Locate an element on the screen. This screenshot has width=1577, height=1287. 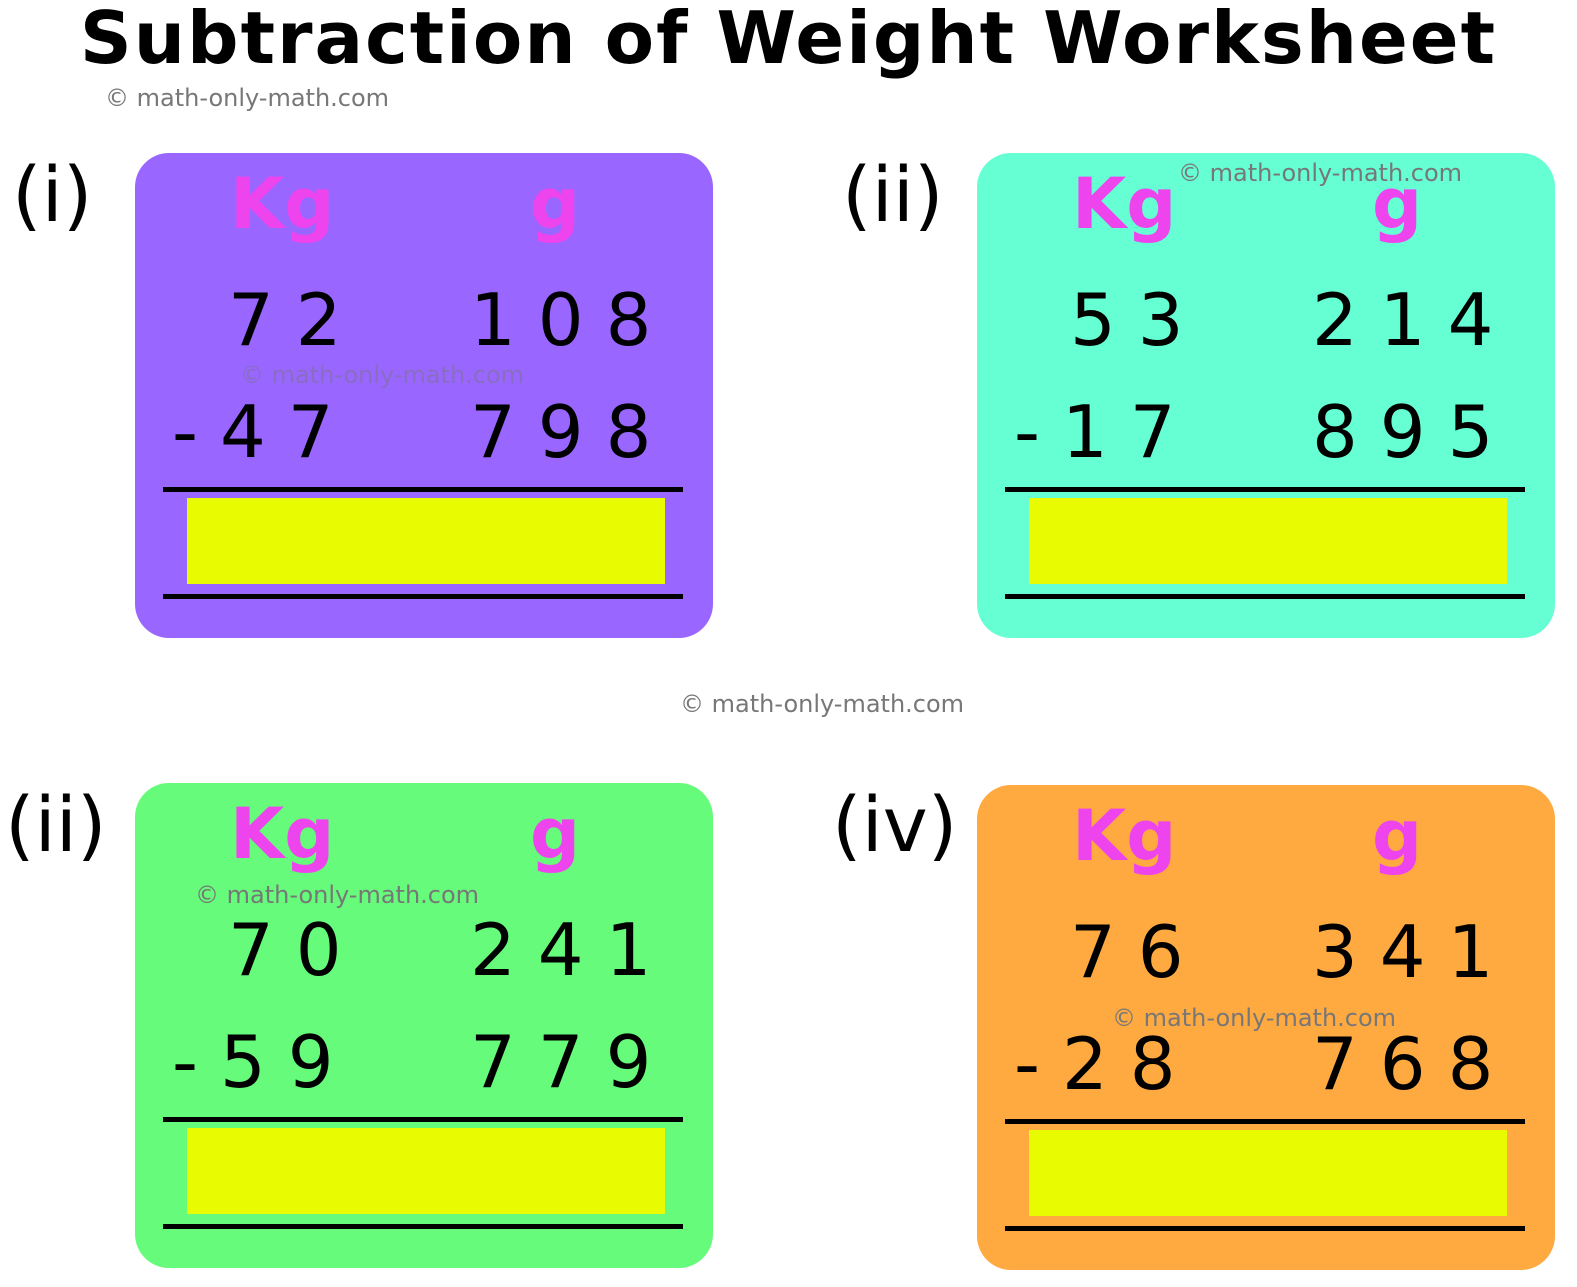
subtrahend-g: 798 is located at coordinates (572, 432).